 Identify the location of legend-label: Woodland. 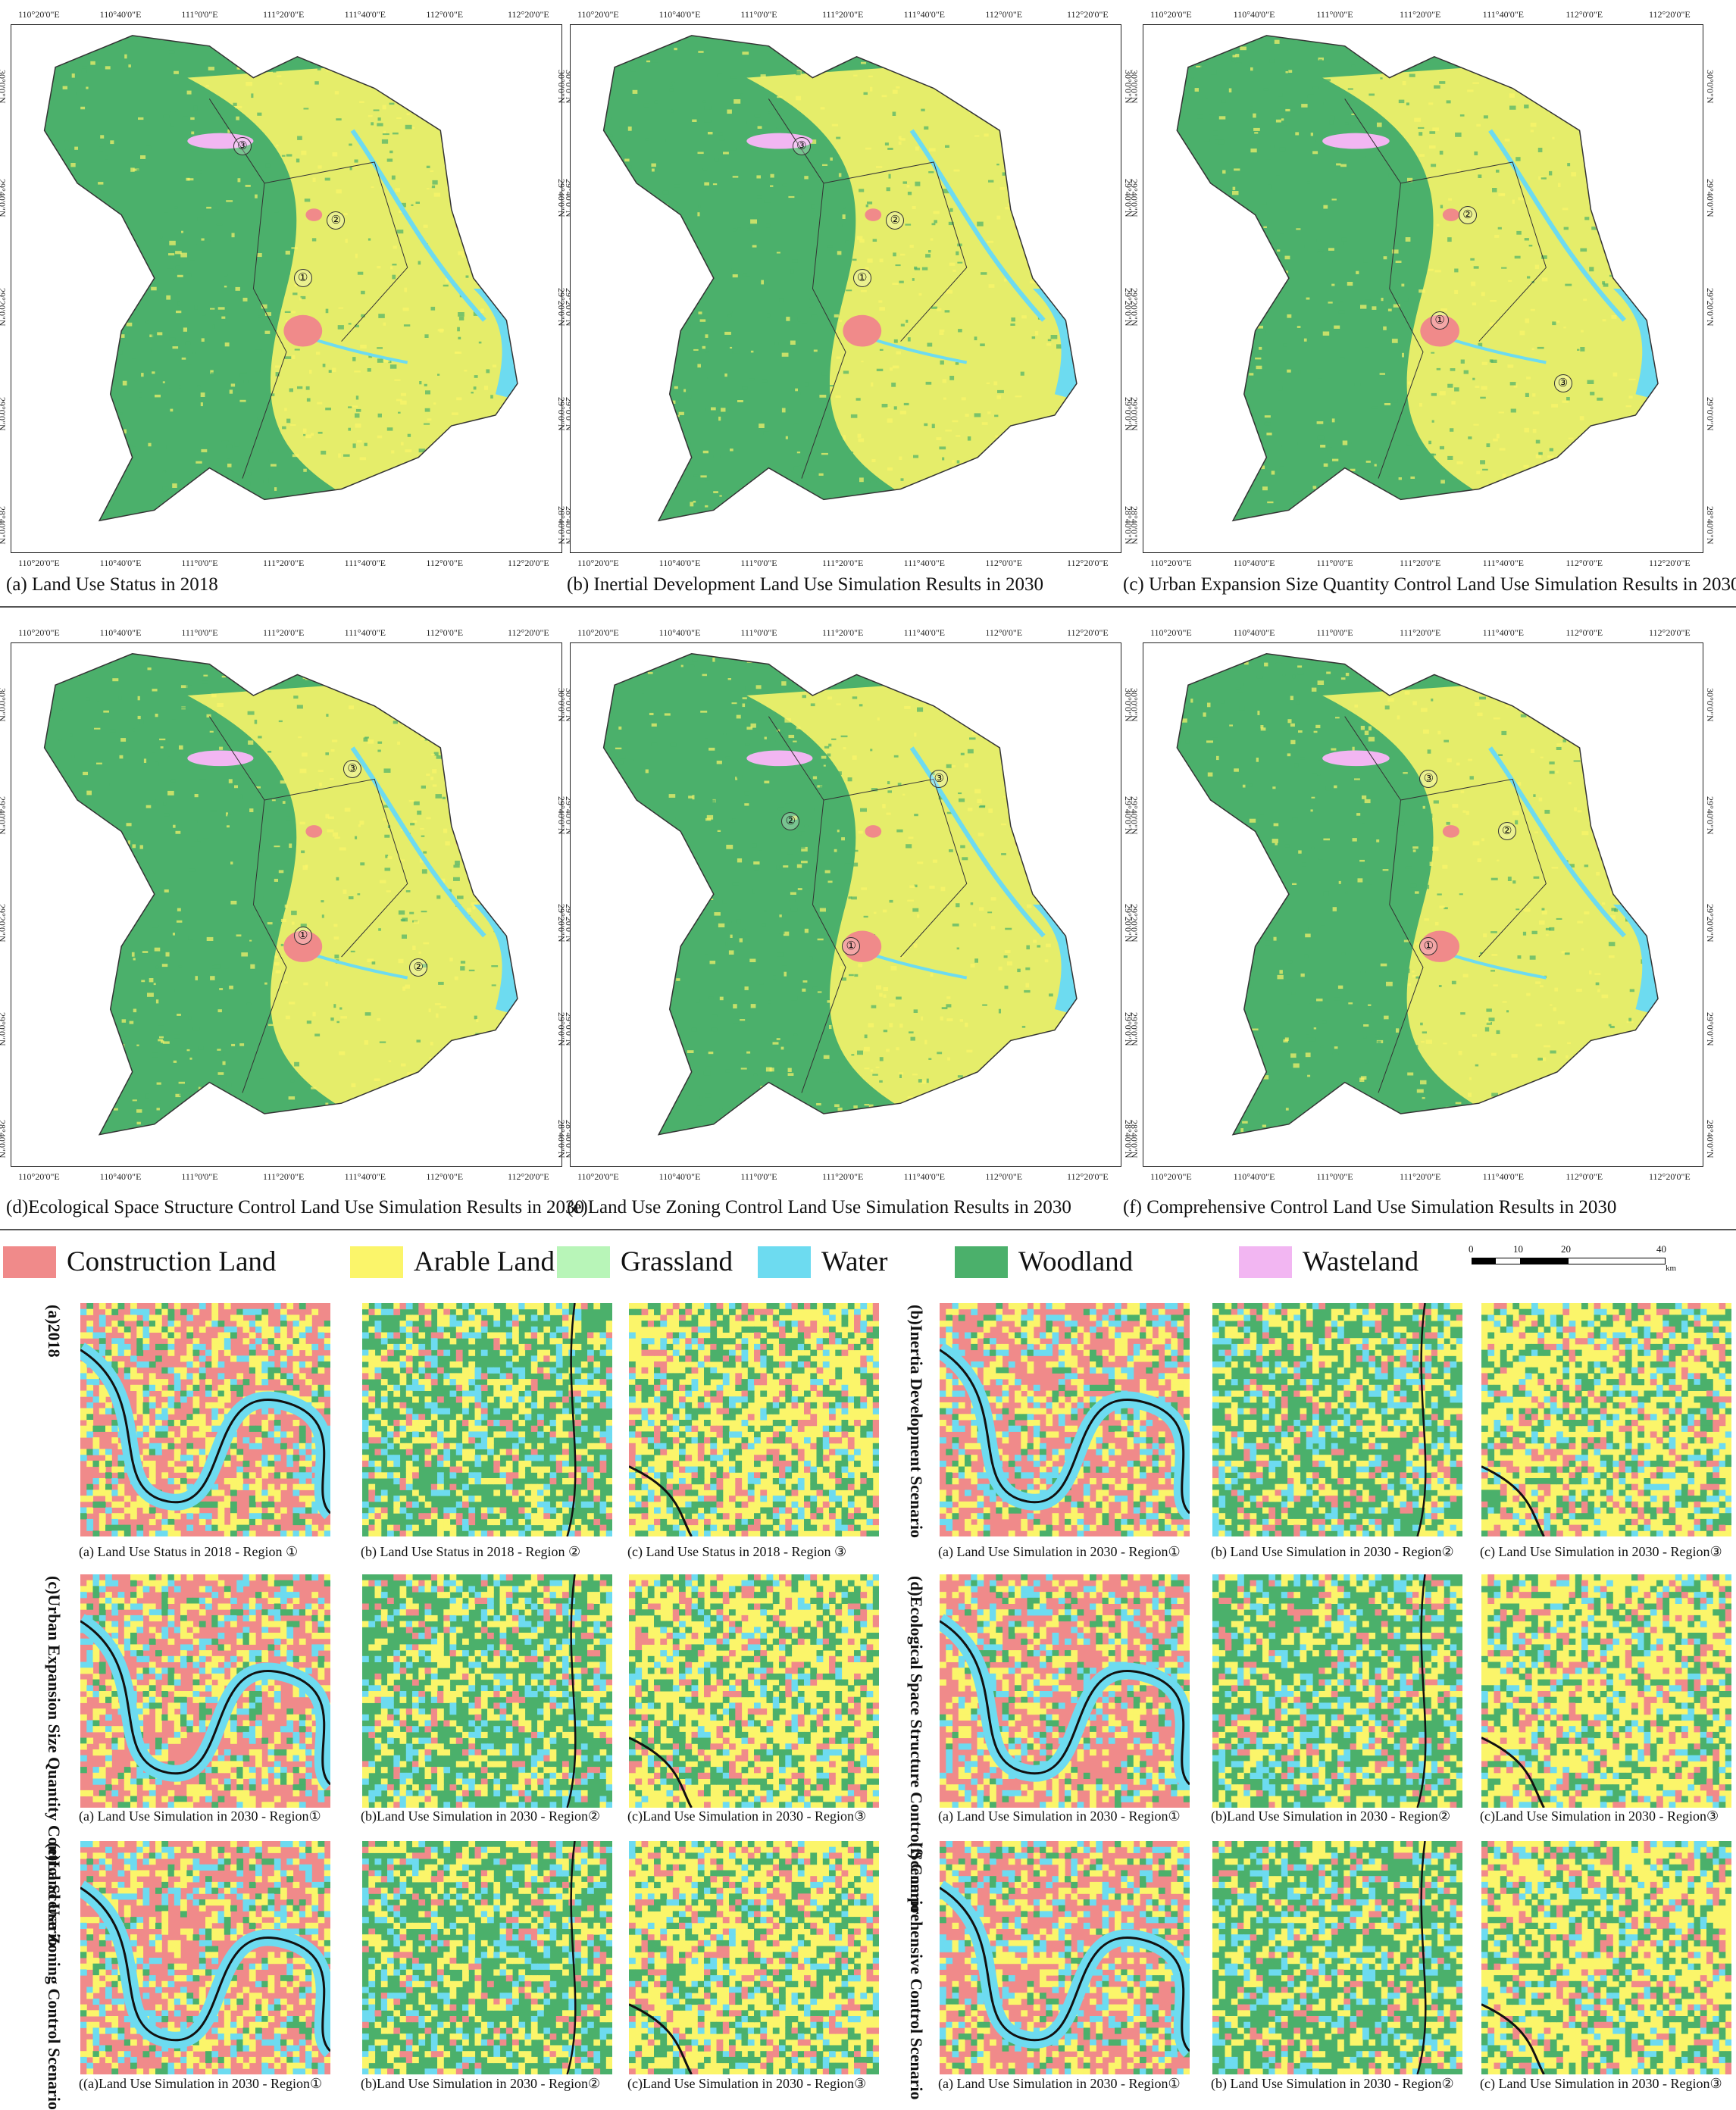
(1075, 1262).